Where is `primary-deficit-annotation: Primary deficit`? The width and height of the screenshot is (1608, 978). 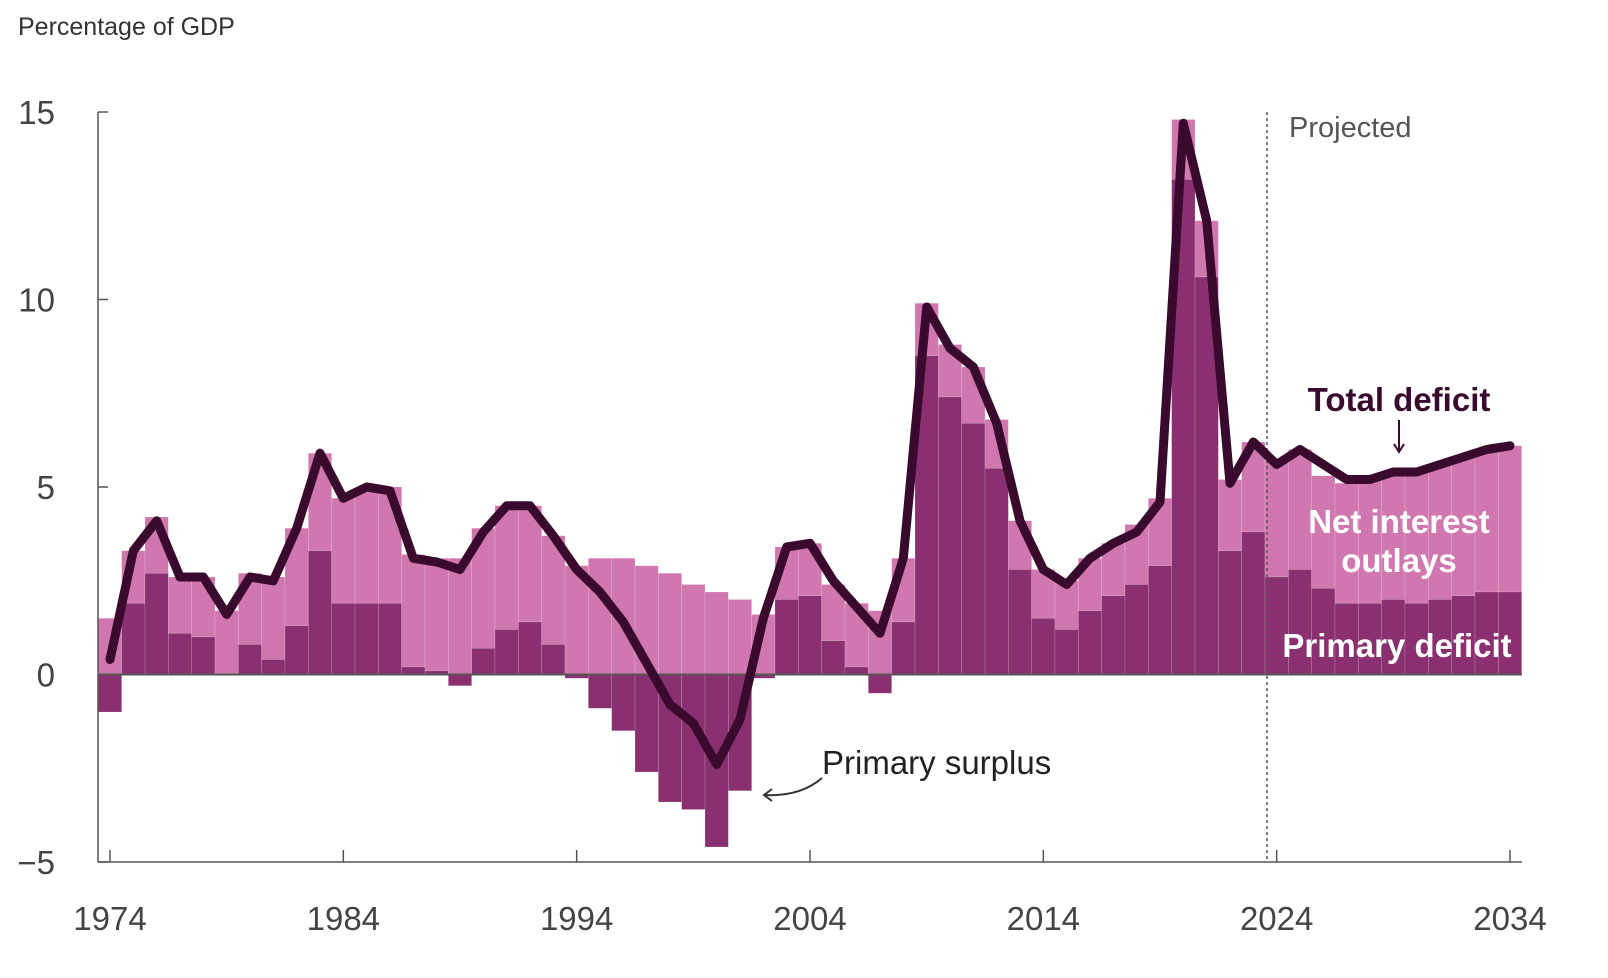
primary-deficit-annotation: Primary deficit is located at coordinates (1396, 645).